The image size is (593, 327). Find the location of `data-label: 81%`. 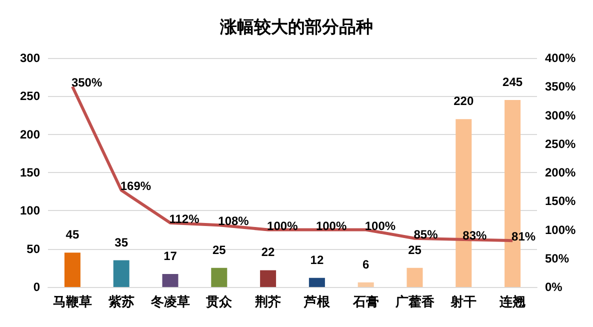

data-label: 81% is located at coordinates (524, 237).